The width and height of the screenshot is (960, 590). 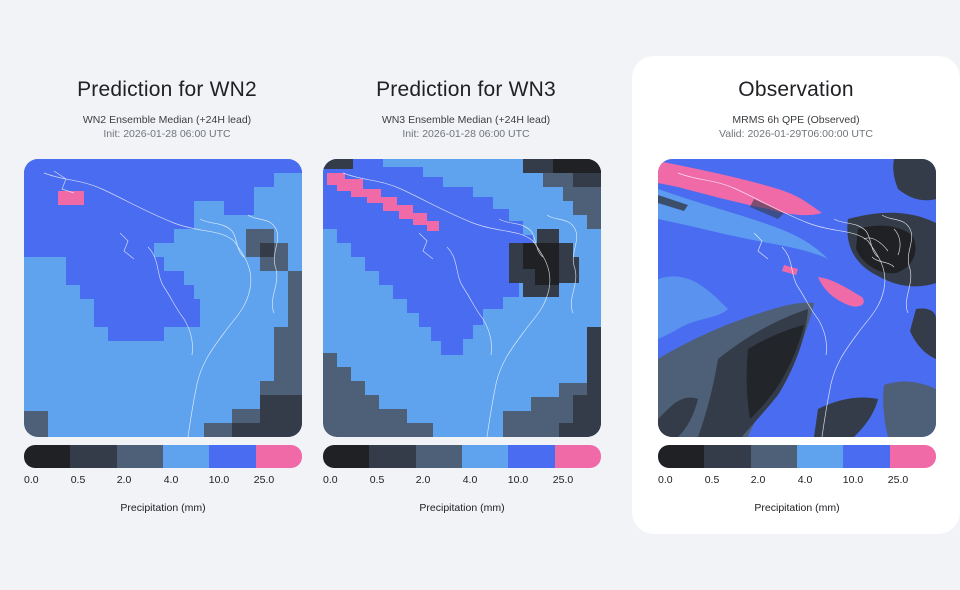 What do you see at coordinates (796, 89) in the screenshot?
I see `panel-title: Observation` at bounding box center [796, 89].